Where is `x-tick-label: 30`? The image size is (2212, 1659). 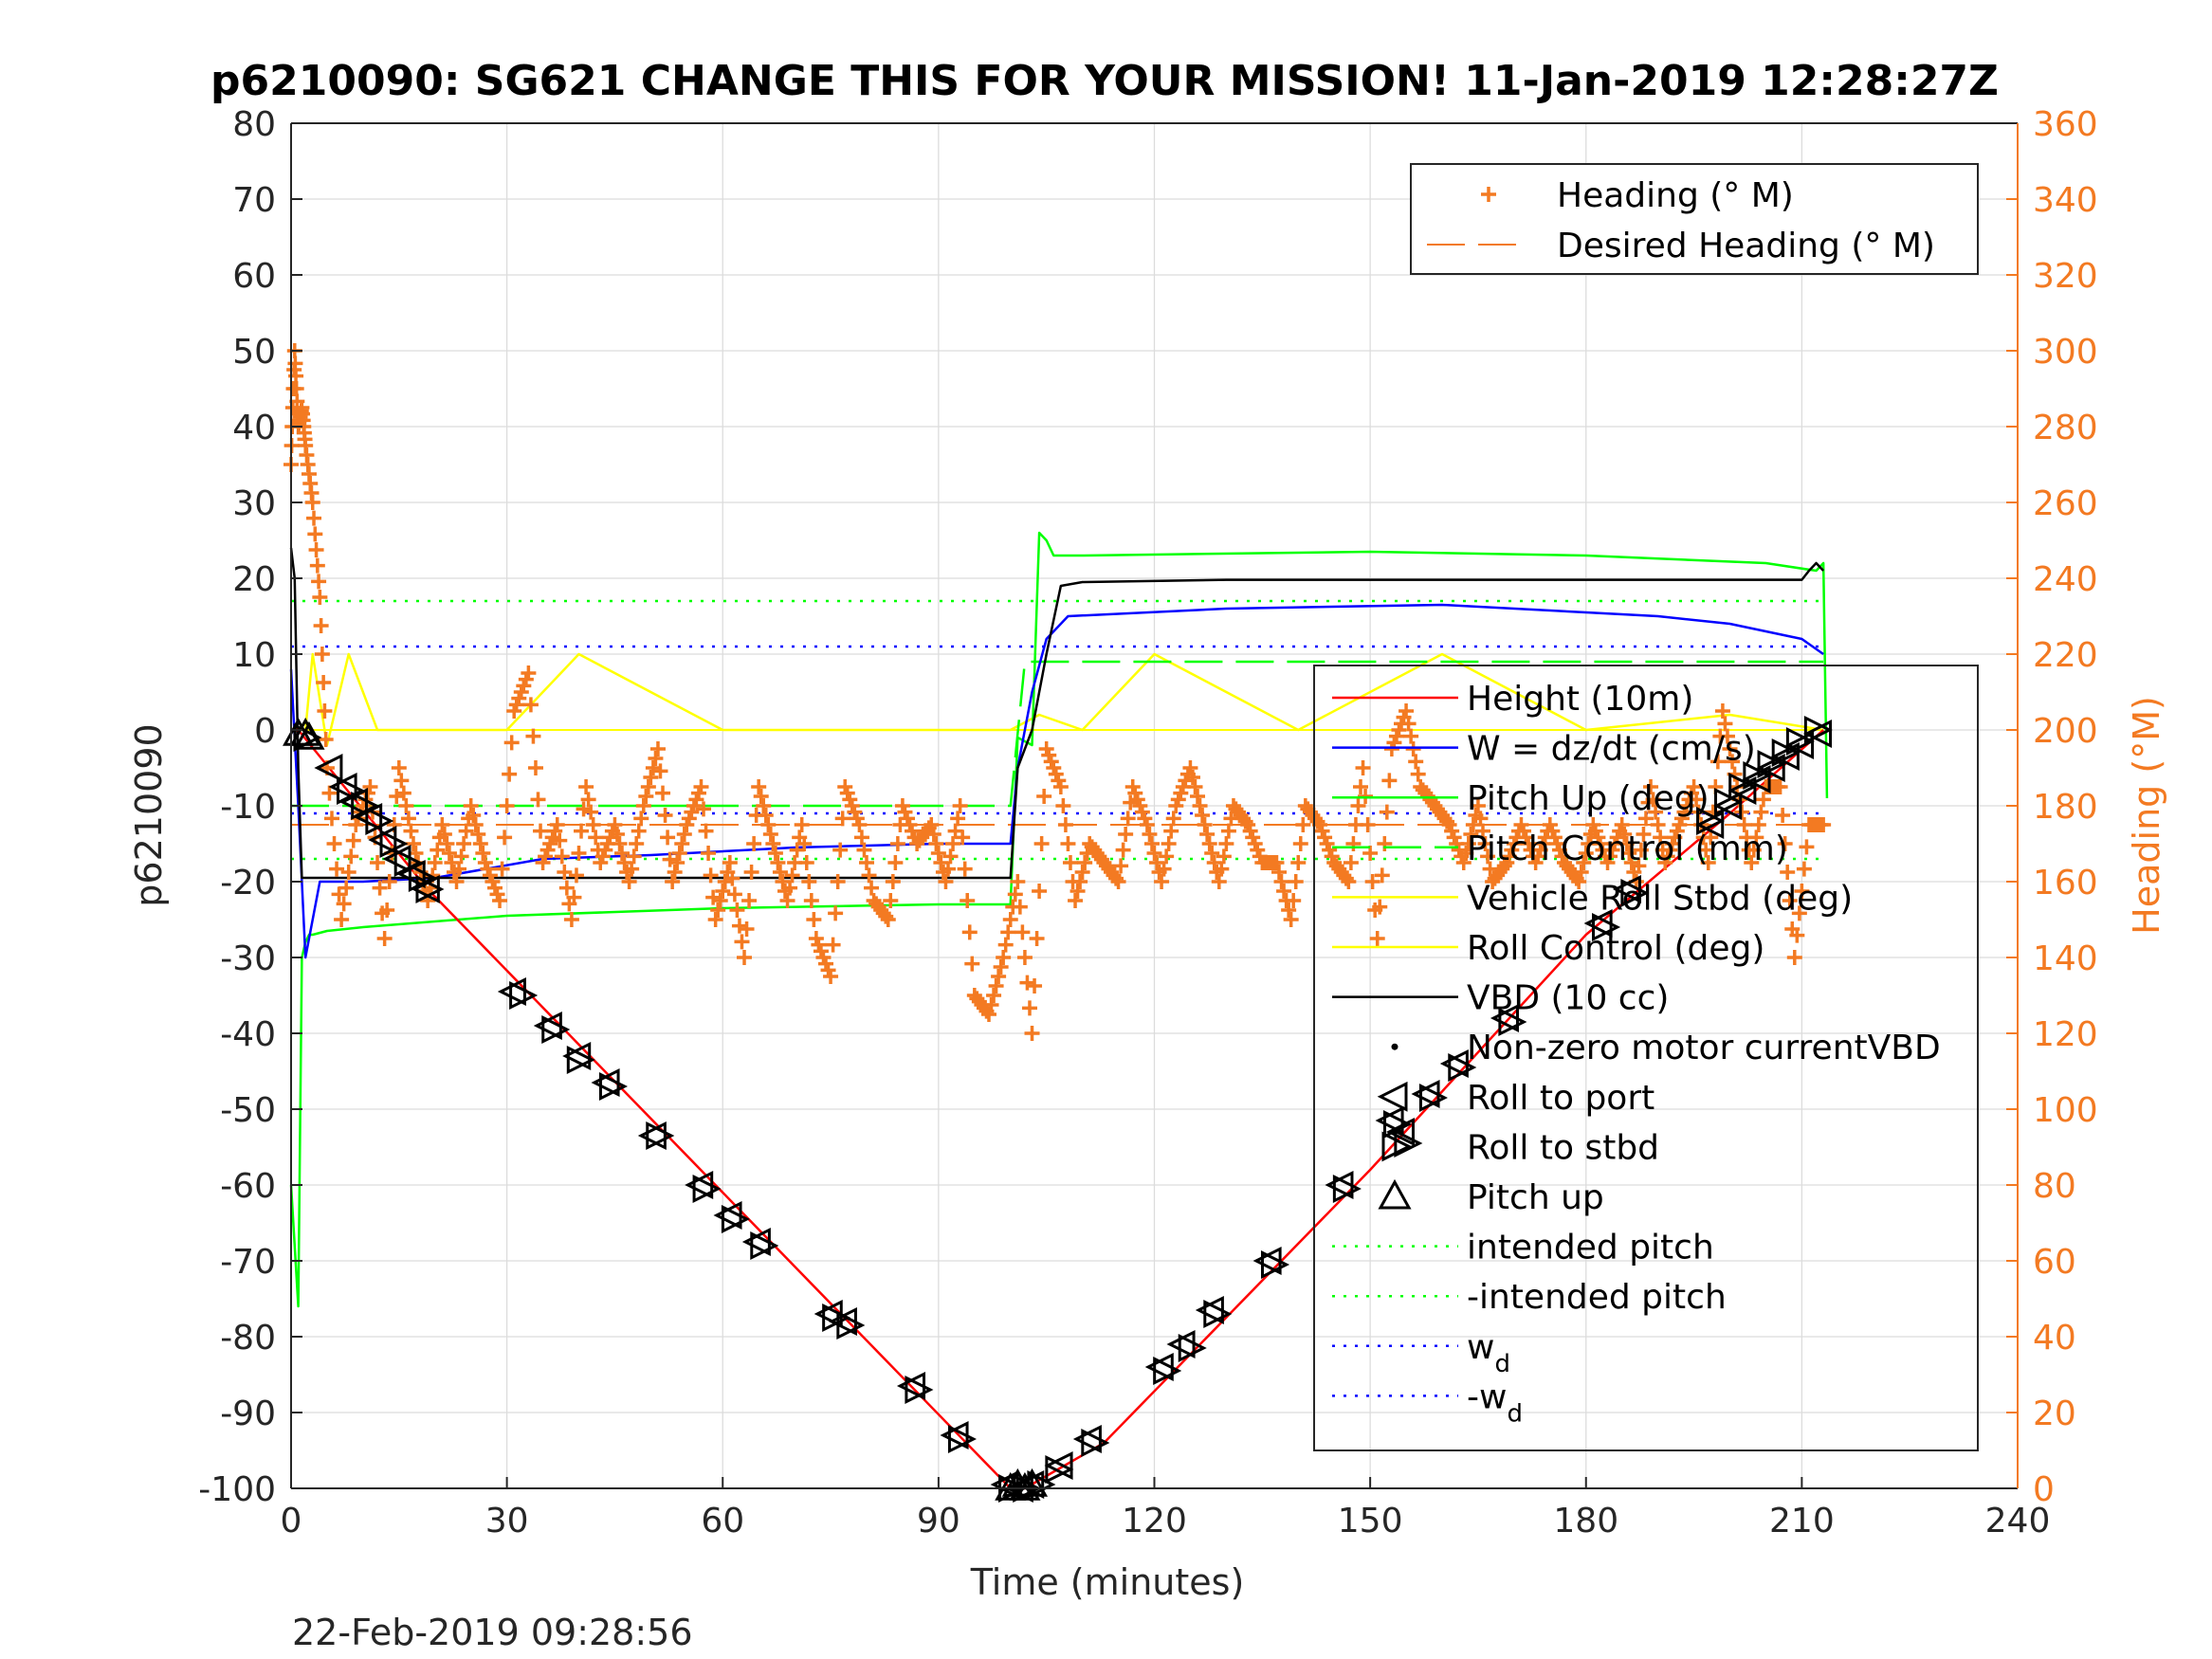 x-tick-label: 30 is located at coordinates (507, 1521).